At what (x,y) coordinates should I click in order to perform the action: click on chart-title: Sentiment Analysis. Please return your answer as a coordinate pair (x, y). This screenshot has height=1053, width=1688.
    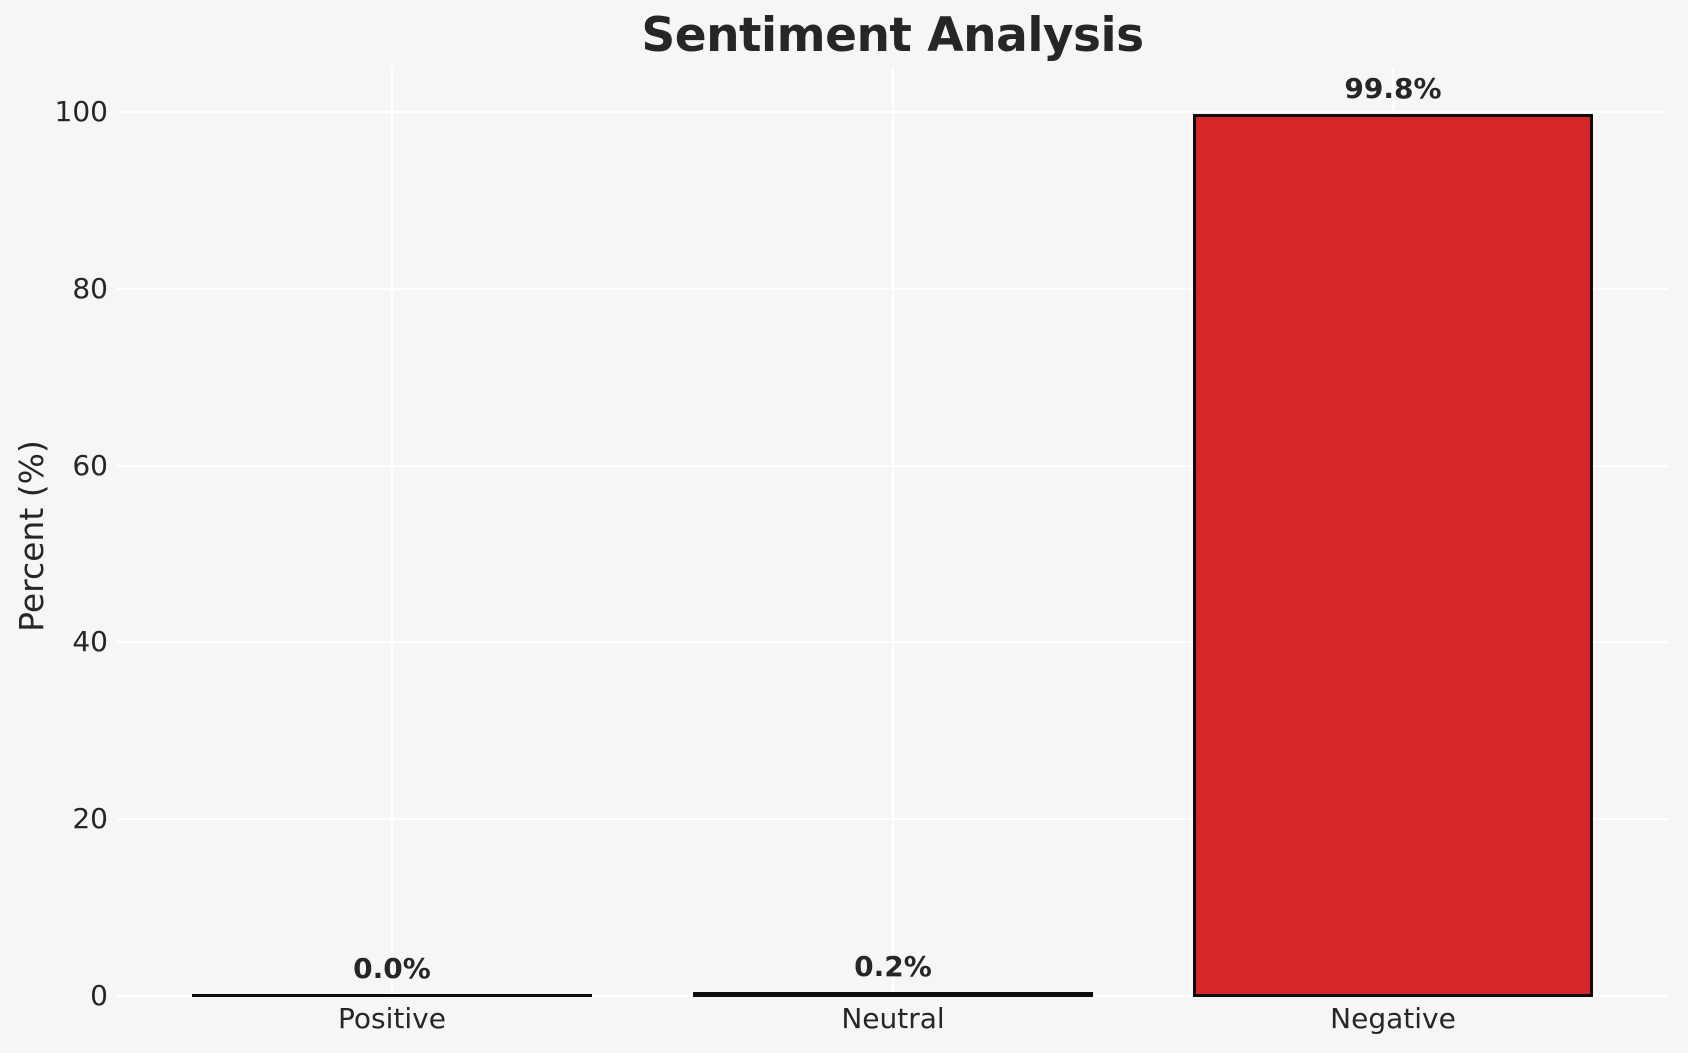
    Looking at the image, I should click on (892, 35).